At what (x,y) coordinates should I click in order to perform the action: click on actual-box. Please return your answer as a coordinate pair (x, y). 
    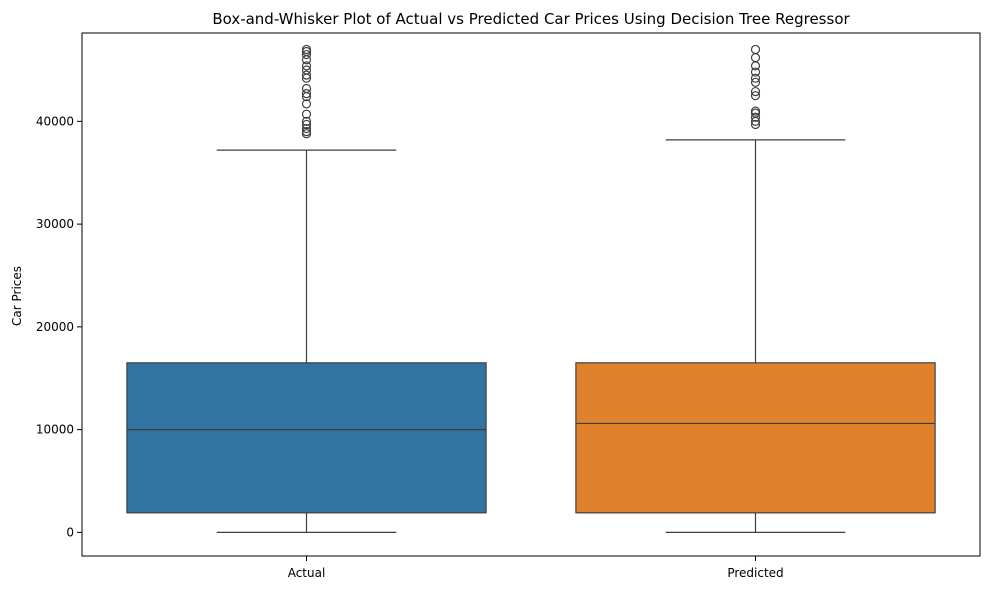
    Looking at the image, I should click on (306, 438).